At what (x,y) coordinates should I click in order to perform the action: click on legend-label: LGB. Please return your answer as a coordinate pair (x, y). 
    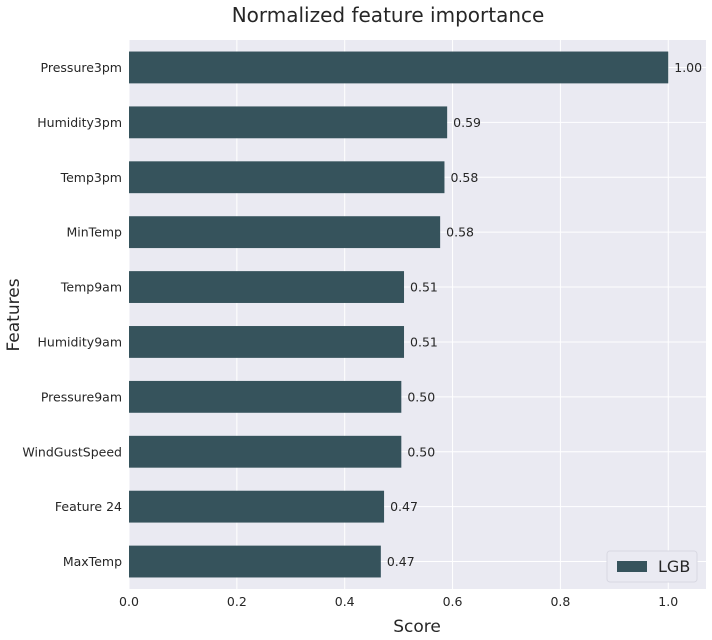
    Looking at the image, I should click on (674, 566).